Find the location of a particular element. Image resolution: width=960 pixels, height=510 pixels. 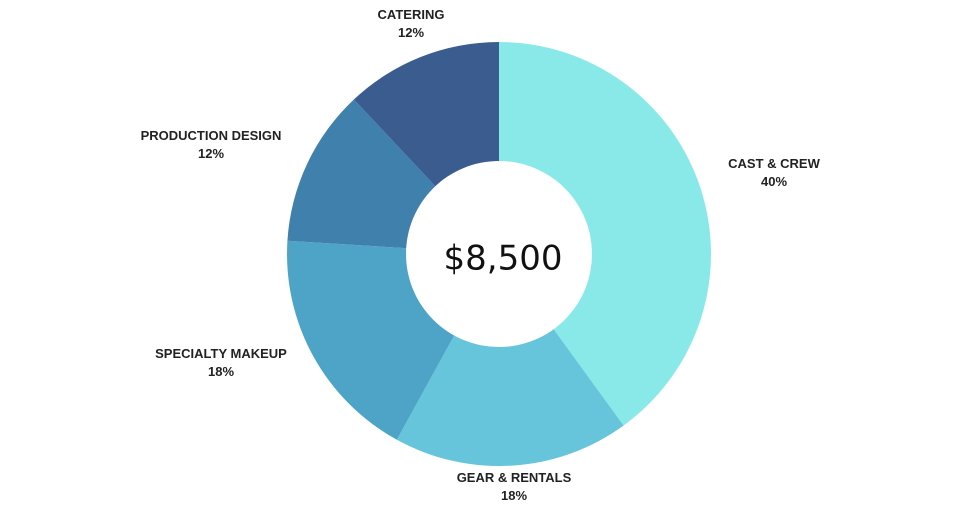

slice-name-label: CAST & CREW is located at coordinates (774, 163).